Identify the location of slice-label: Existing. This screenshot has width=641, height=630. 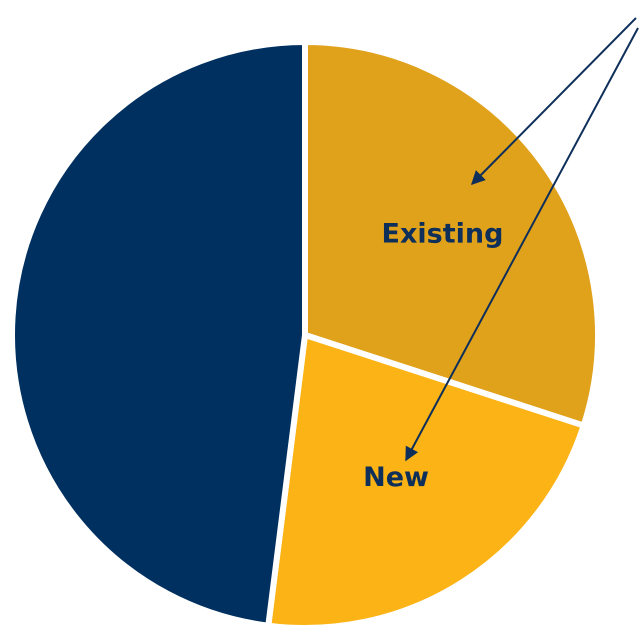
(443, 234).